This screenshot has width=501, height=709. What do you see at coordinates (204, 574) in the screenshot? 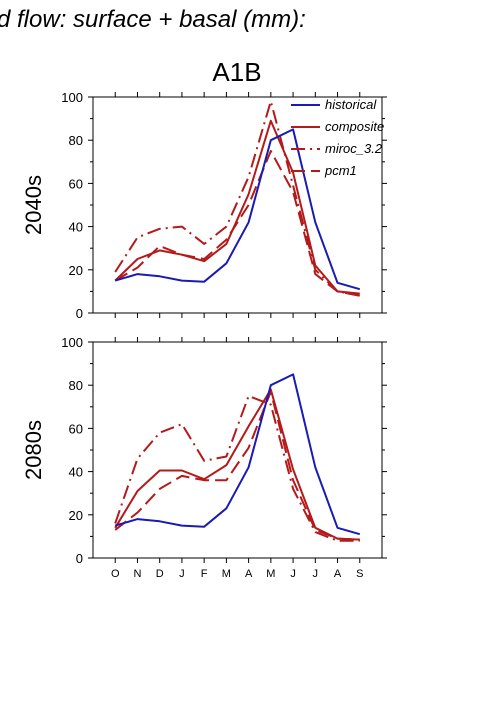
I see `x-tick-label: F` at bounding box center [204, 574].